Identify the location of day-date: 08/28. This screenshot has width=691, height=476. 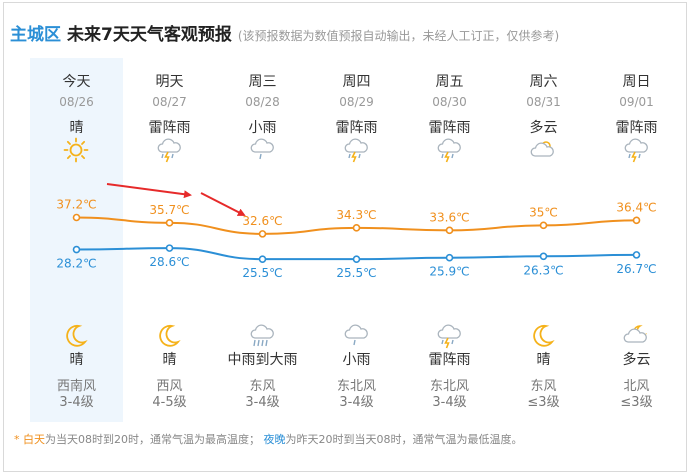
(262, 102).